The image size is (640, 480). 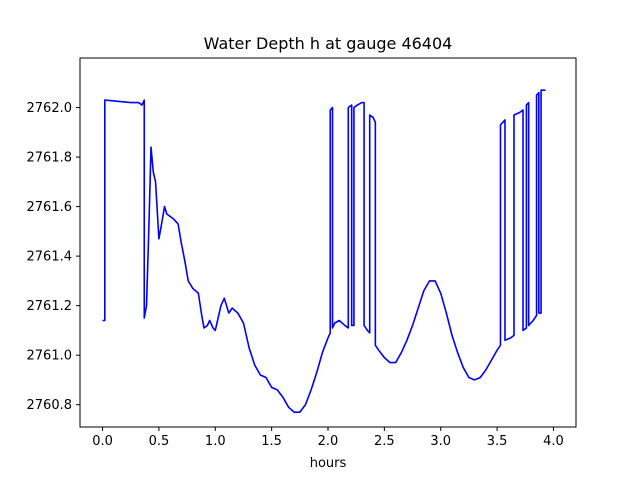 I want to click on chart-title: Water Depth h at gauge 46404, so click(x=328, y=43).